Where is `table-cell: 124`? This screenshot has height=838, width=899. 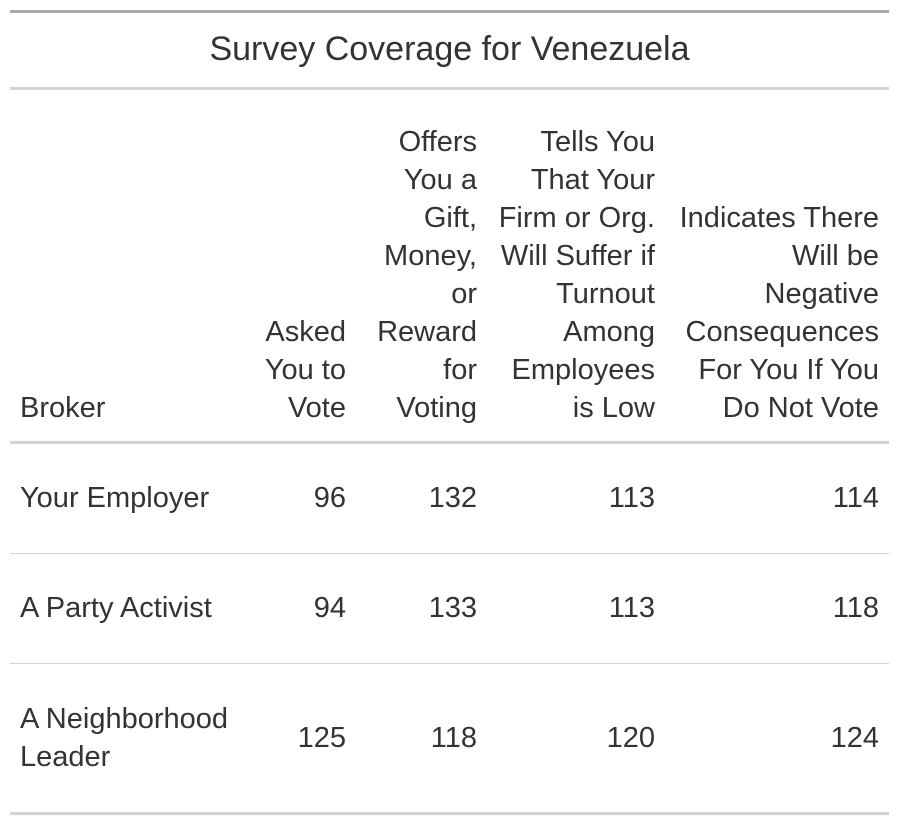 table-cell: 124 is located at coordinates (777, 739).